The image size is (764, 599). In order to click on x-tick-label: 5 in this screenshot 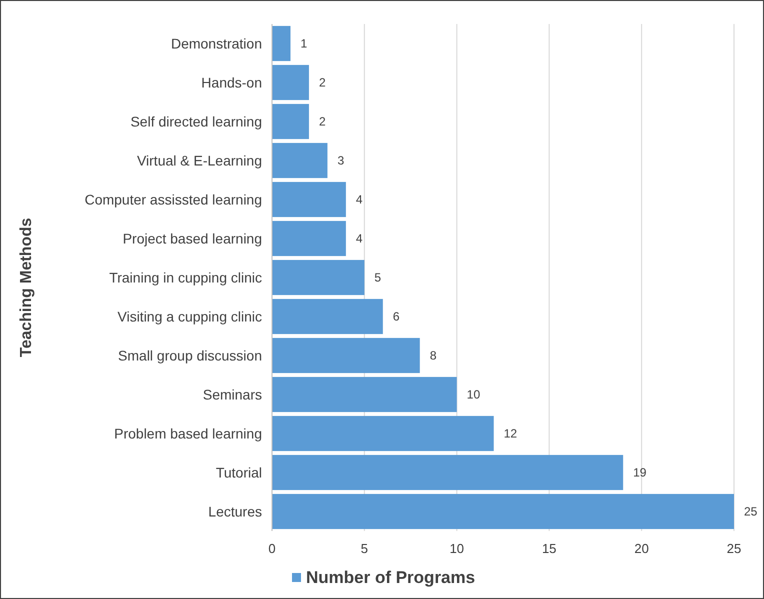, I will do `click(364, 548)`.